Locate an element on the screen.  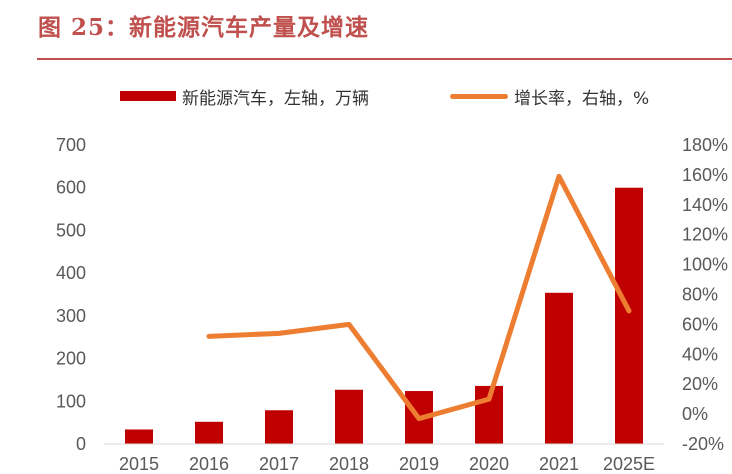
x-tick-label: 2019 is located at coordinates (419, 464).